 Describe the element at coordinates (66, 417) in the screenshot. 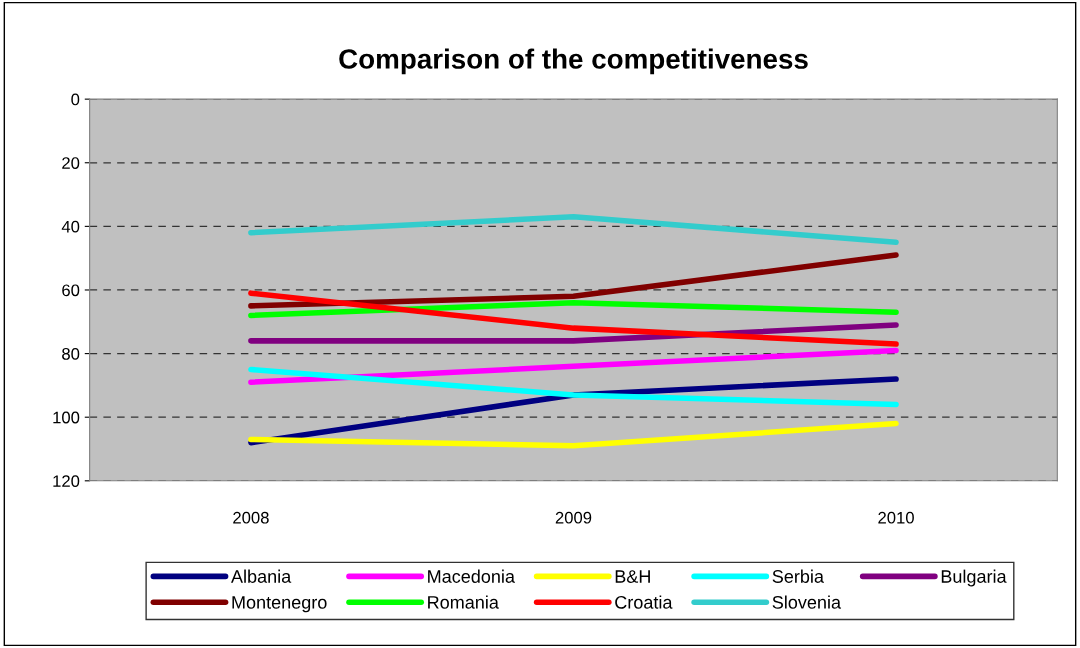

I see `y-tick-label: 100` at that location.